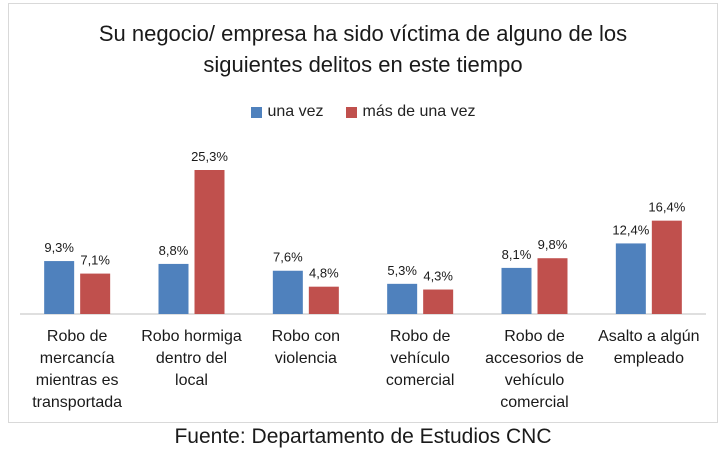 Image resolution: width=726 pixels, height=454 pixels. What do you see at coordinates (295, 111) in the screenshot?
I see `legend-label-una-vez: una vez` at bounding box center [295, 111].